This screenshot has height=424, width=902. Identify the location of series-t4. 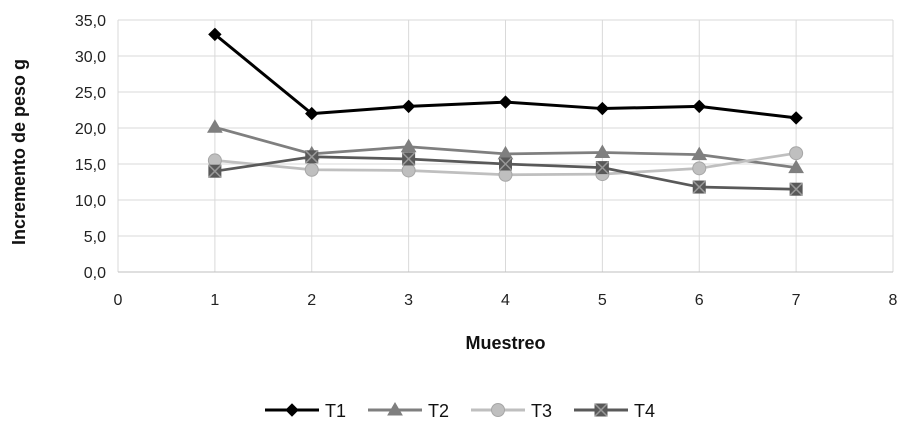
(505, 173).